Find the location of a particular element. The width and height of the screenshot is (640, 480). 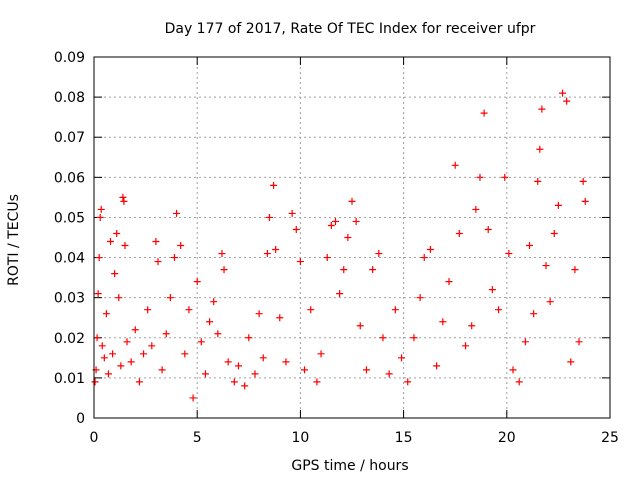

y-tick-label: 0.07 is located at coordinates (69, 138).